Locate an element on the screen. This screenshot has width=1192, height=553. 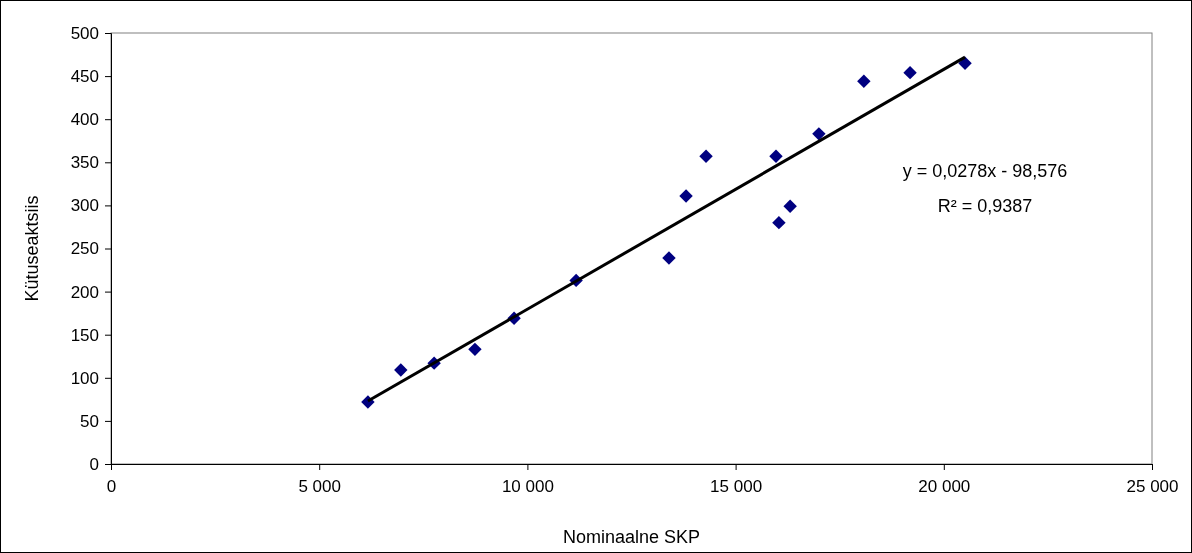
y-tick-label: 0 is located at coordinates (94, 464).